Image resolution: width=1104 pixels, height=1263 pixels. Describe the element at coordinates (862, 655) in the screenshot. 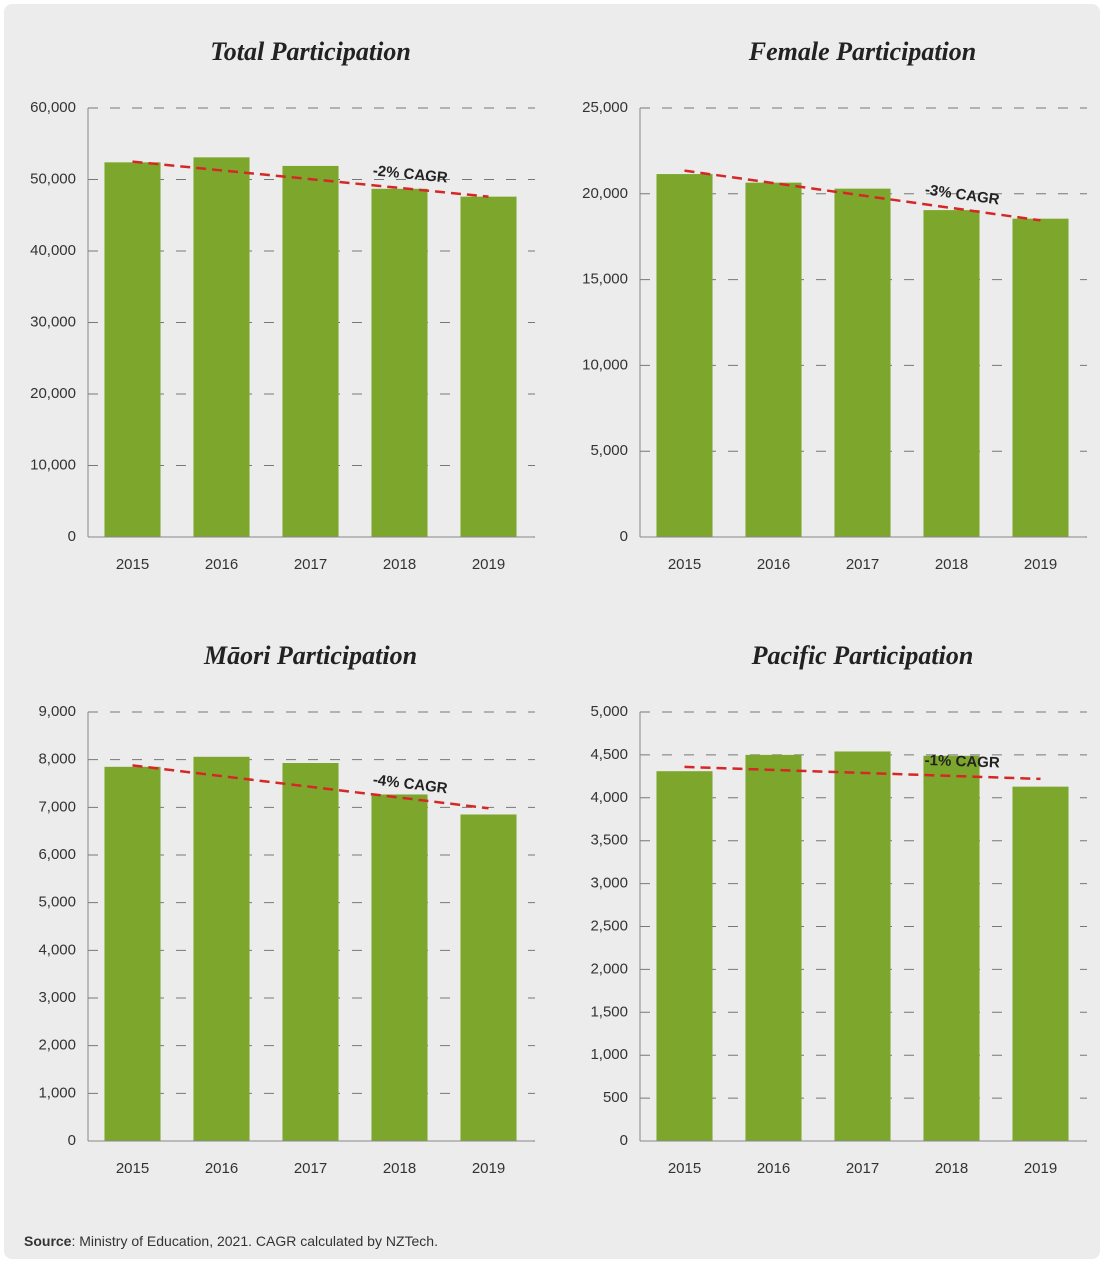

I see `chart-title: Pacific Participation` at that location.